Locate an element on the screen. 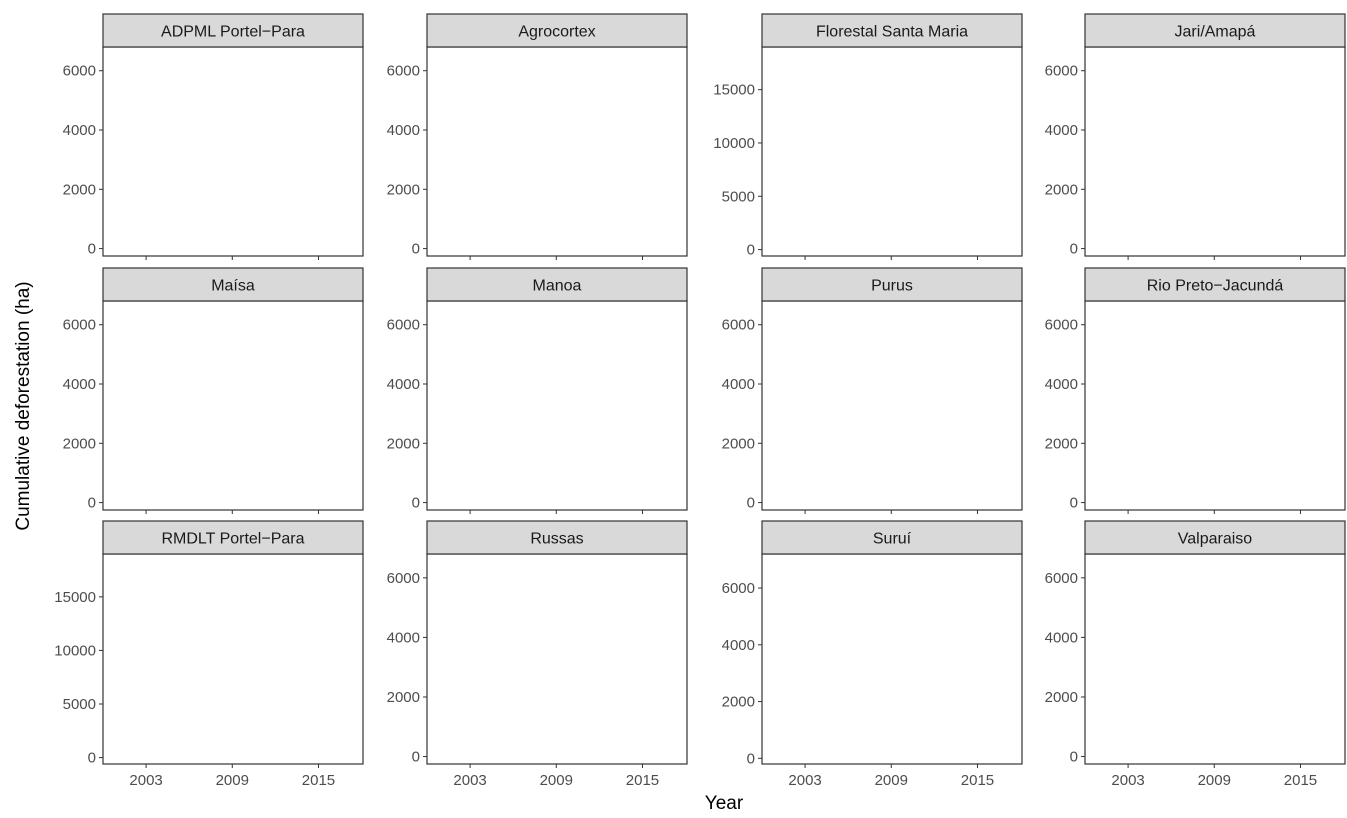 This screenshot has height=818, width=1347. facet-panel: Agrocortex 0 2000 4000 6000 is located at coordinates (537, 136).